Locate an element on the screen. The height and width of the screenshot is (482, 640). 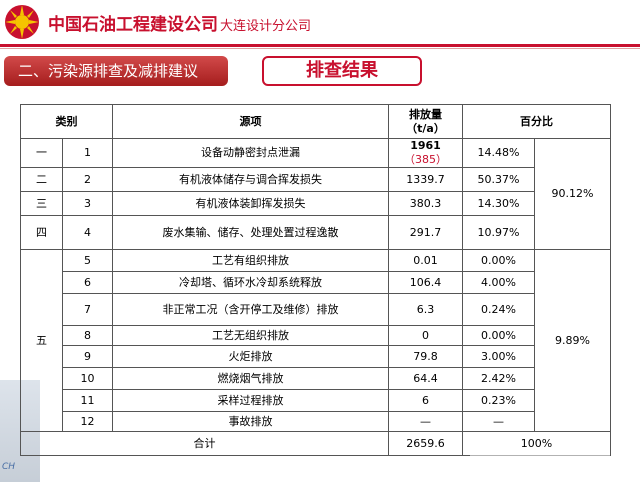
cell-total-emission: 2659.6 is located at coordinates (425, 443).